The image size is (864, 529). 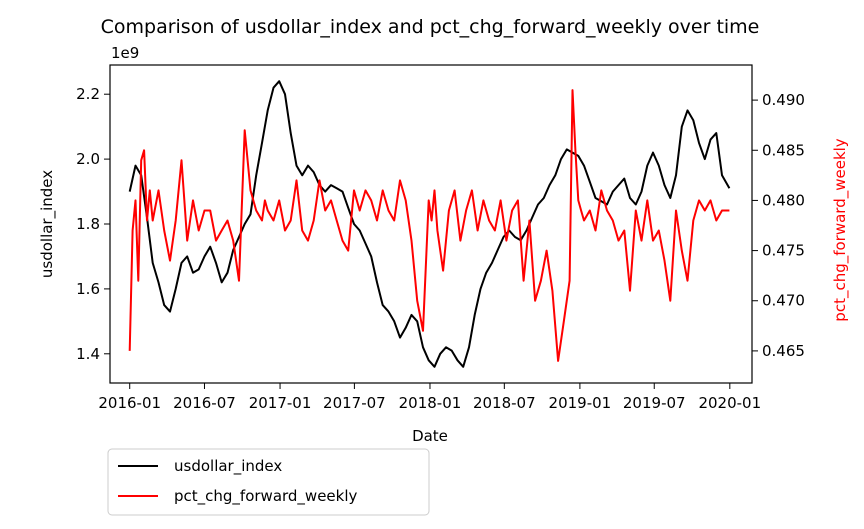 I want to click on right-y-axis-label: pct_chg_forward_weekly, so click(x=840, y=230).